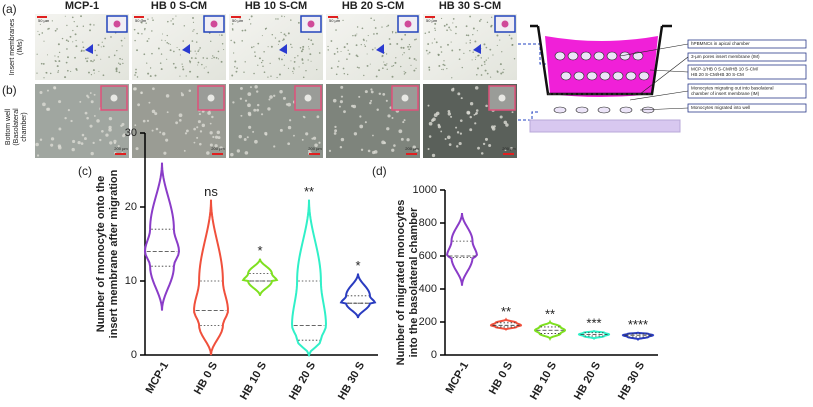 The height and width of the screenshot is (407, 813). What do you see at coordinates (121, 148) in the screenshot?
I see `scale-bar-label: 200 µm` at bounding box center [121, 148].